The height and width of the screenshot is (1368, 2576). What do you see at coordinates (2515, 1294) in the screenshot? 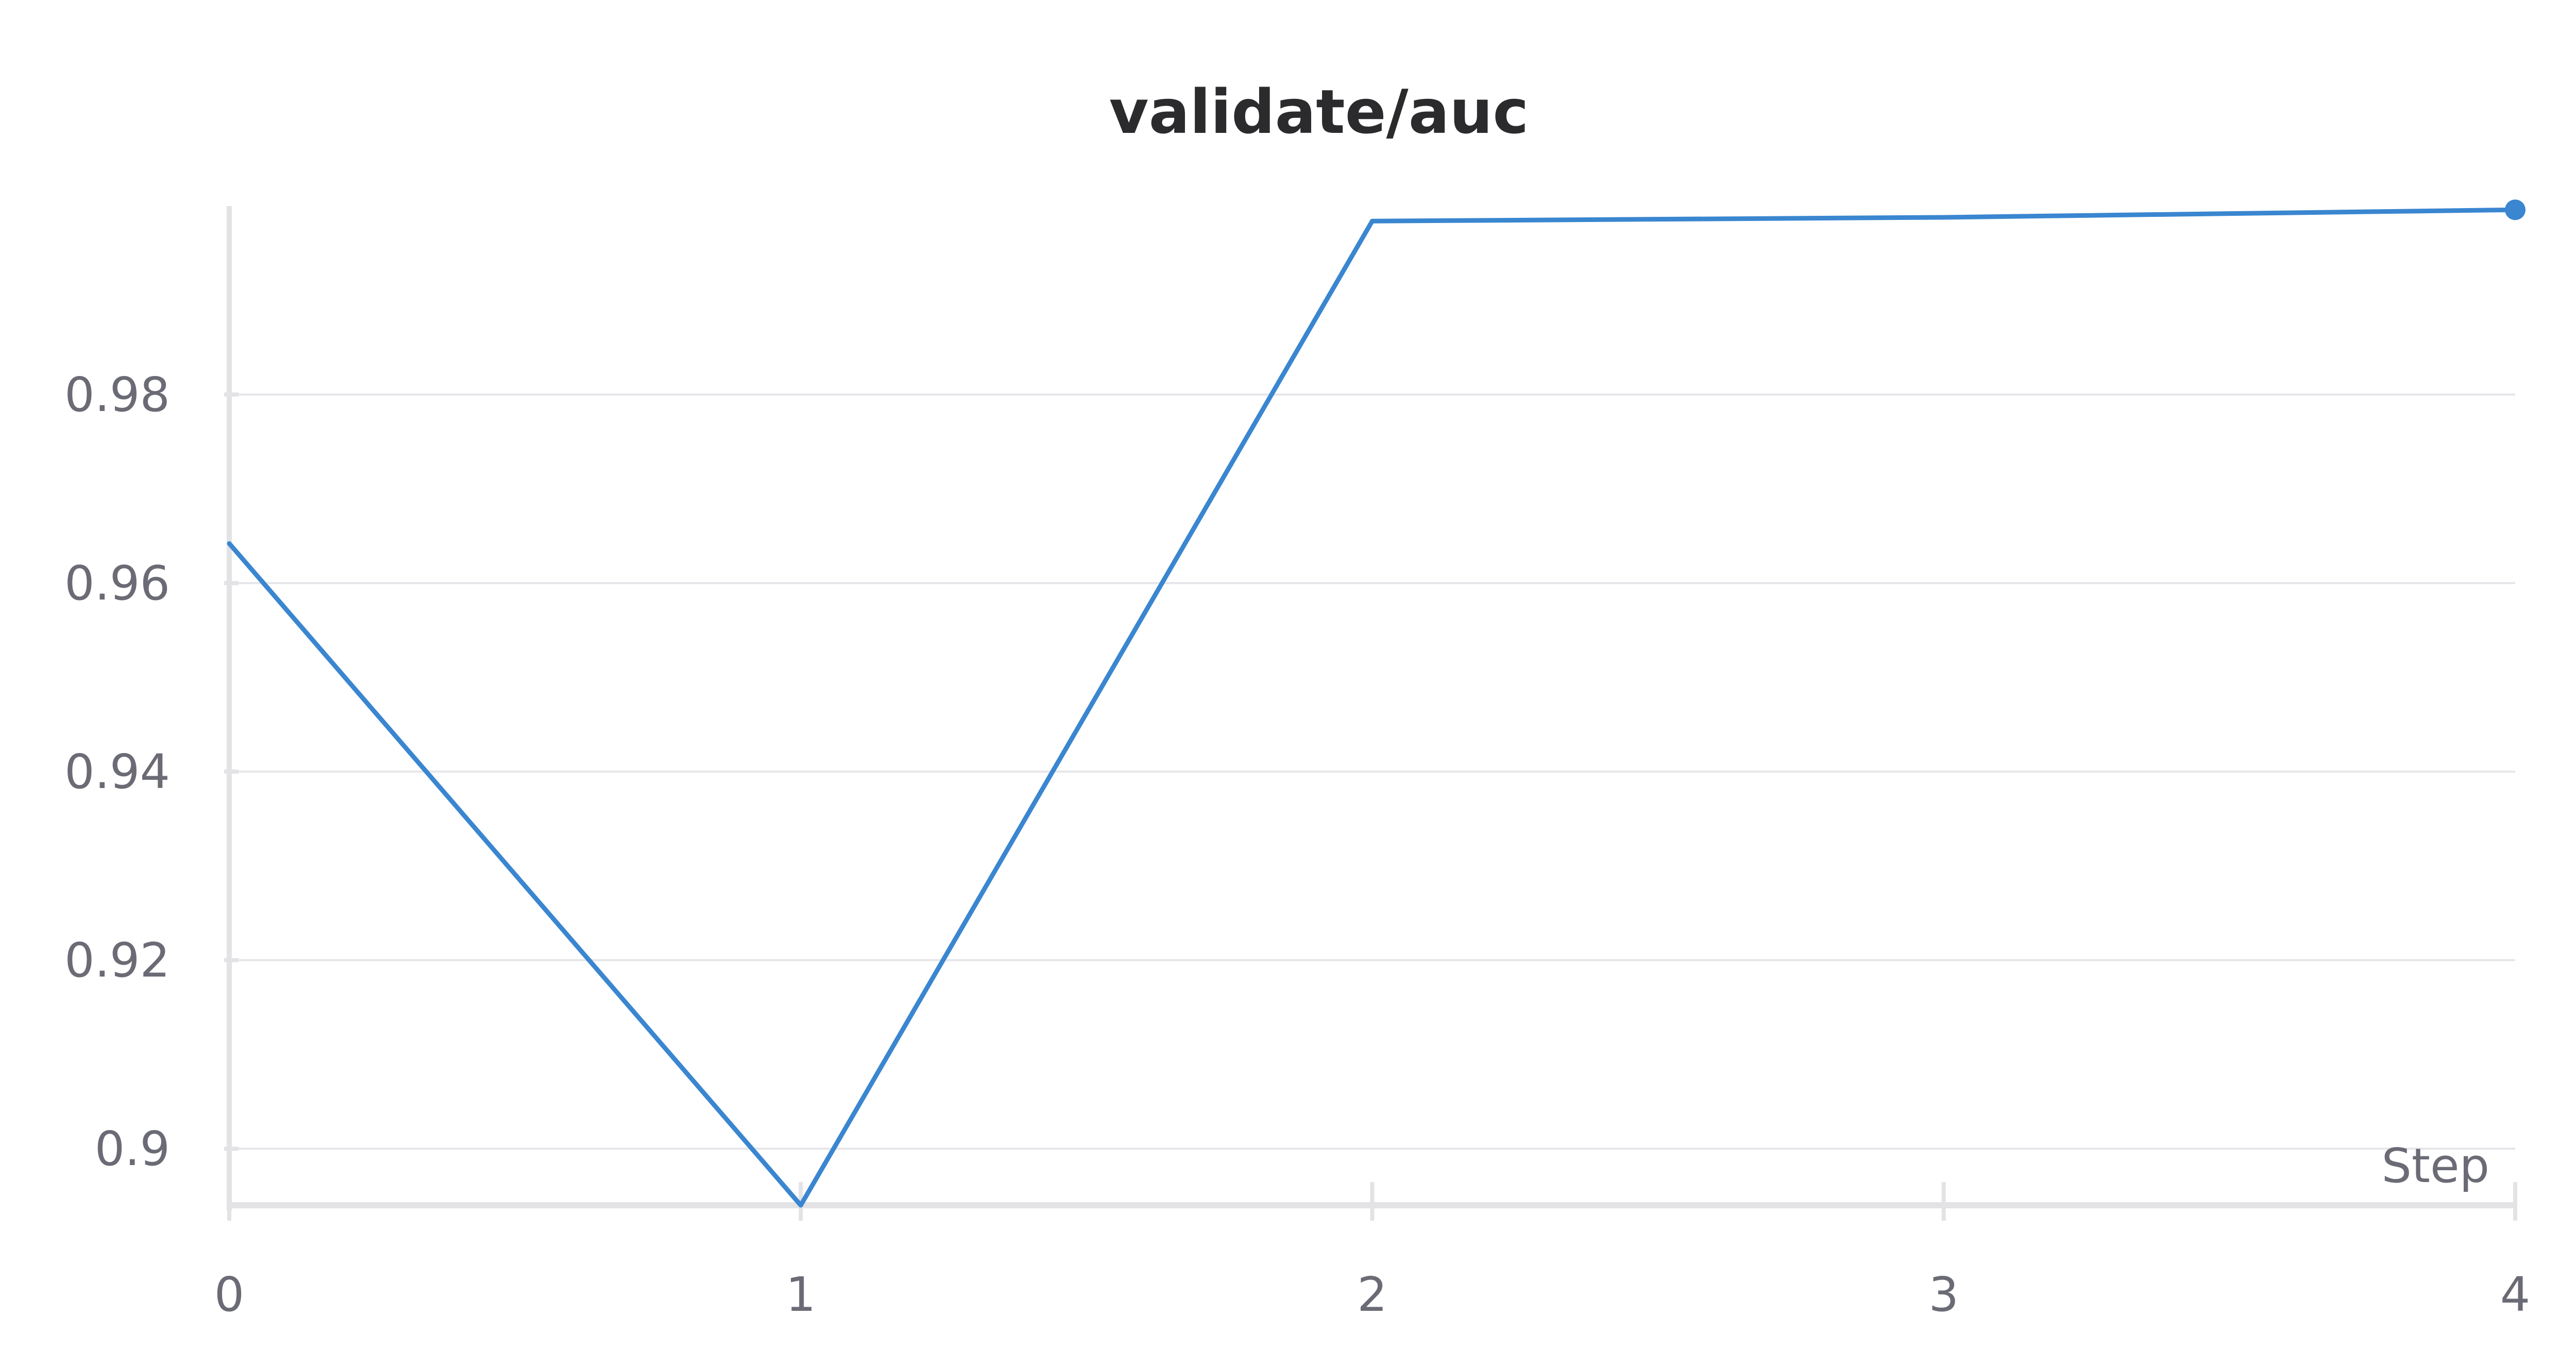
I see `x-tick-label: 4` at bounding box center [2515, 1294].